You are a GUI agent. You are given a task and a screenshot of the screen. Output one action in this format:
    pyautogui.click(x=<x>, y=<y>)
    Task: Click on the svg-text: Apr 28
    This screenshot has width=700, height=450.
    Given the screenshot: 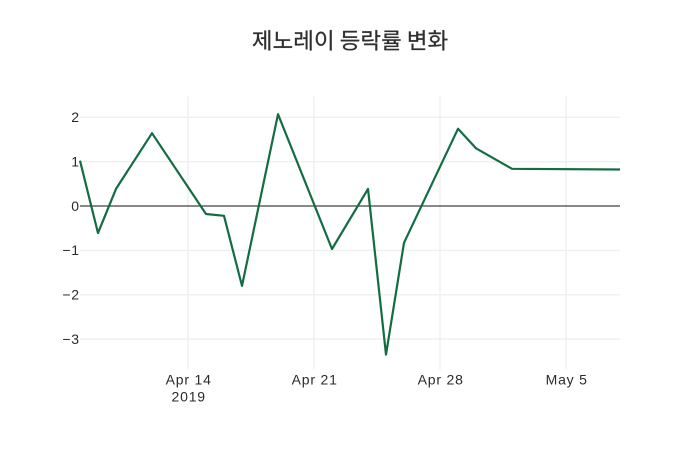 What is the action you would take?
    pyautogui.click(x=441, y=380)
    